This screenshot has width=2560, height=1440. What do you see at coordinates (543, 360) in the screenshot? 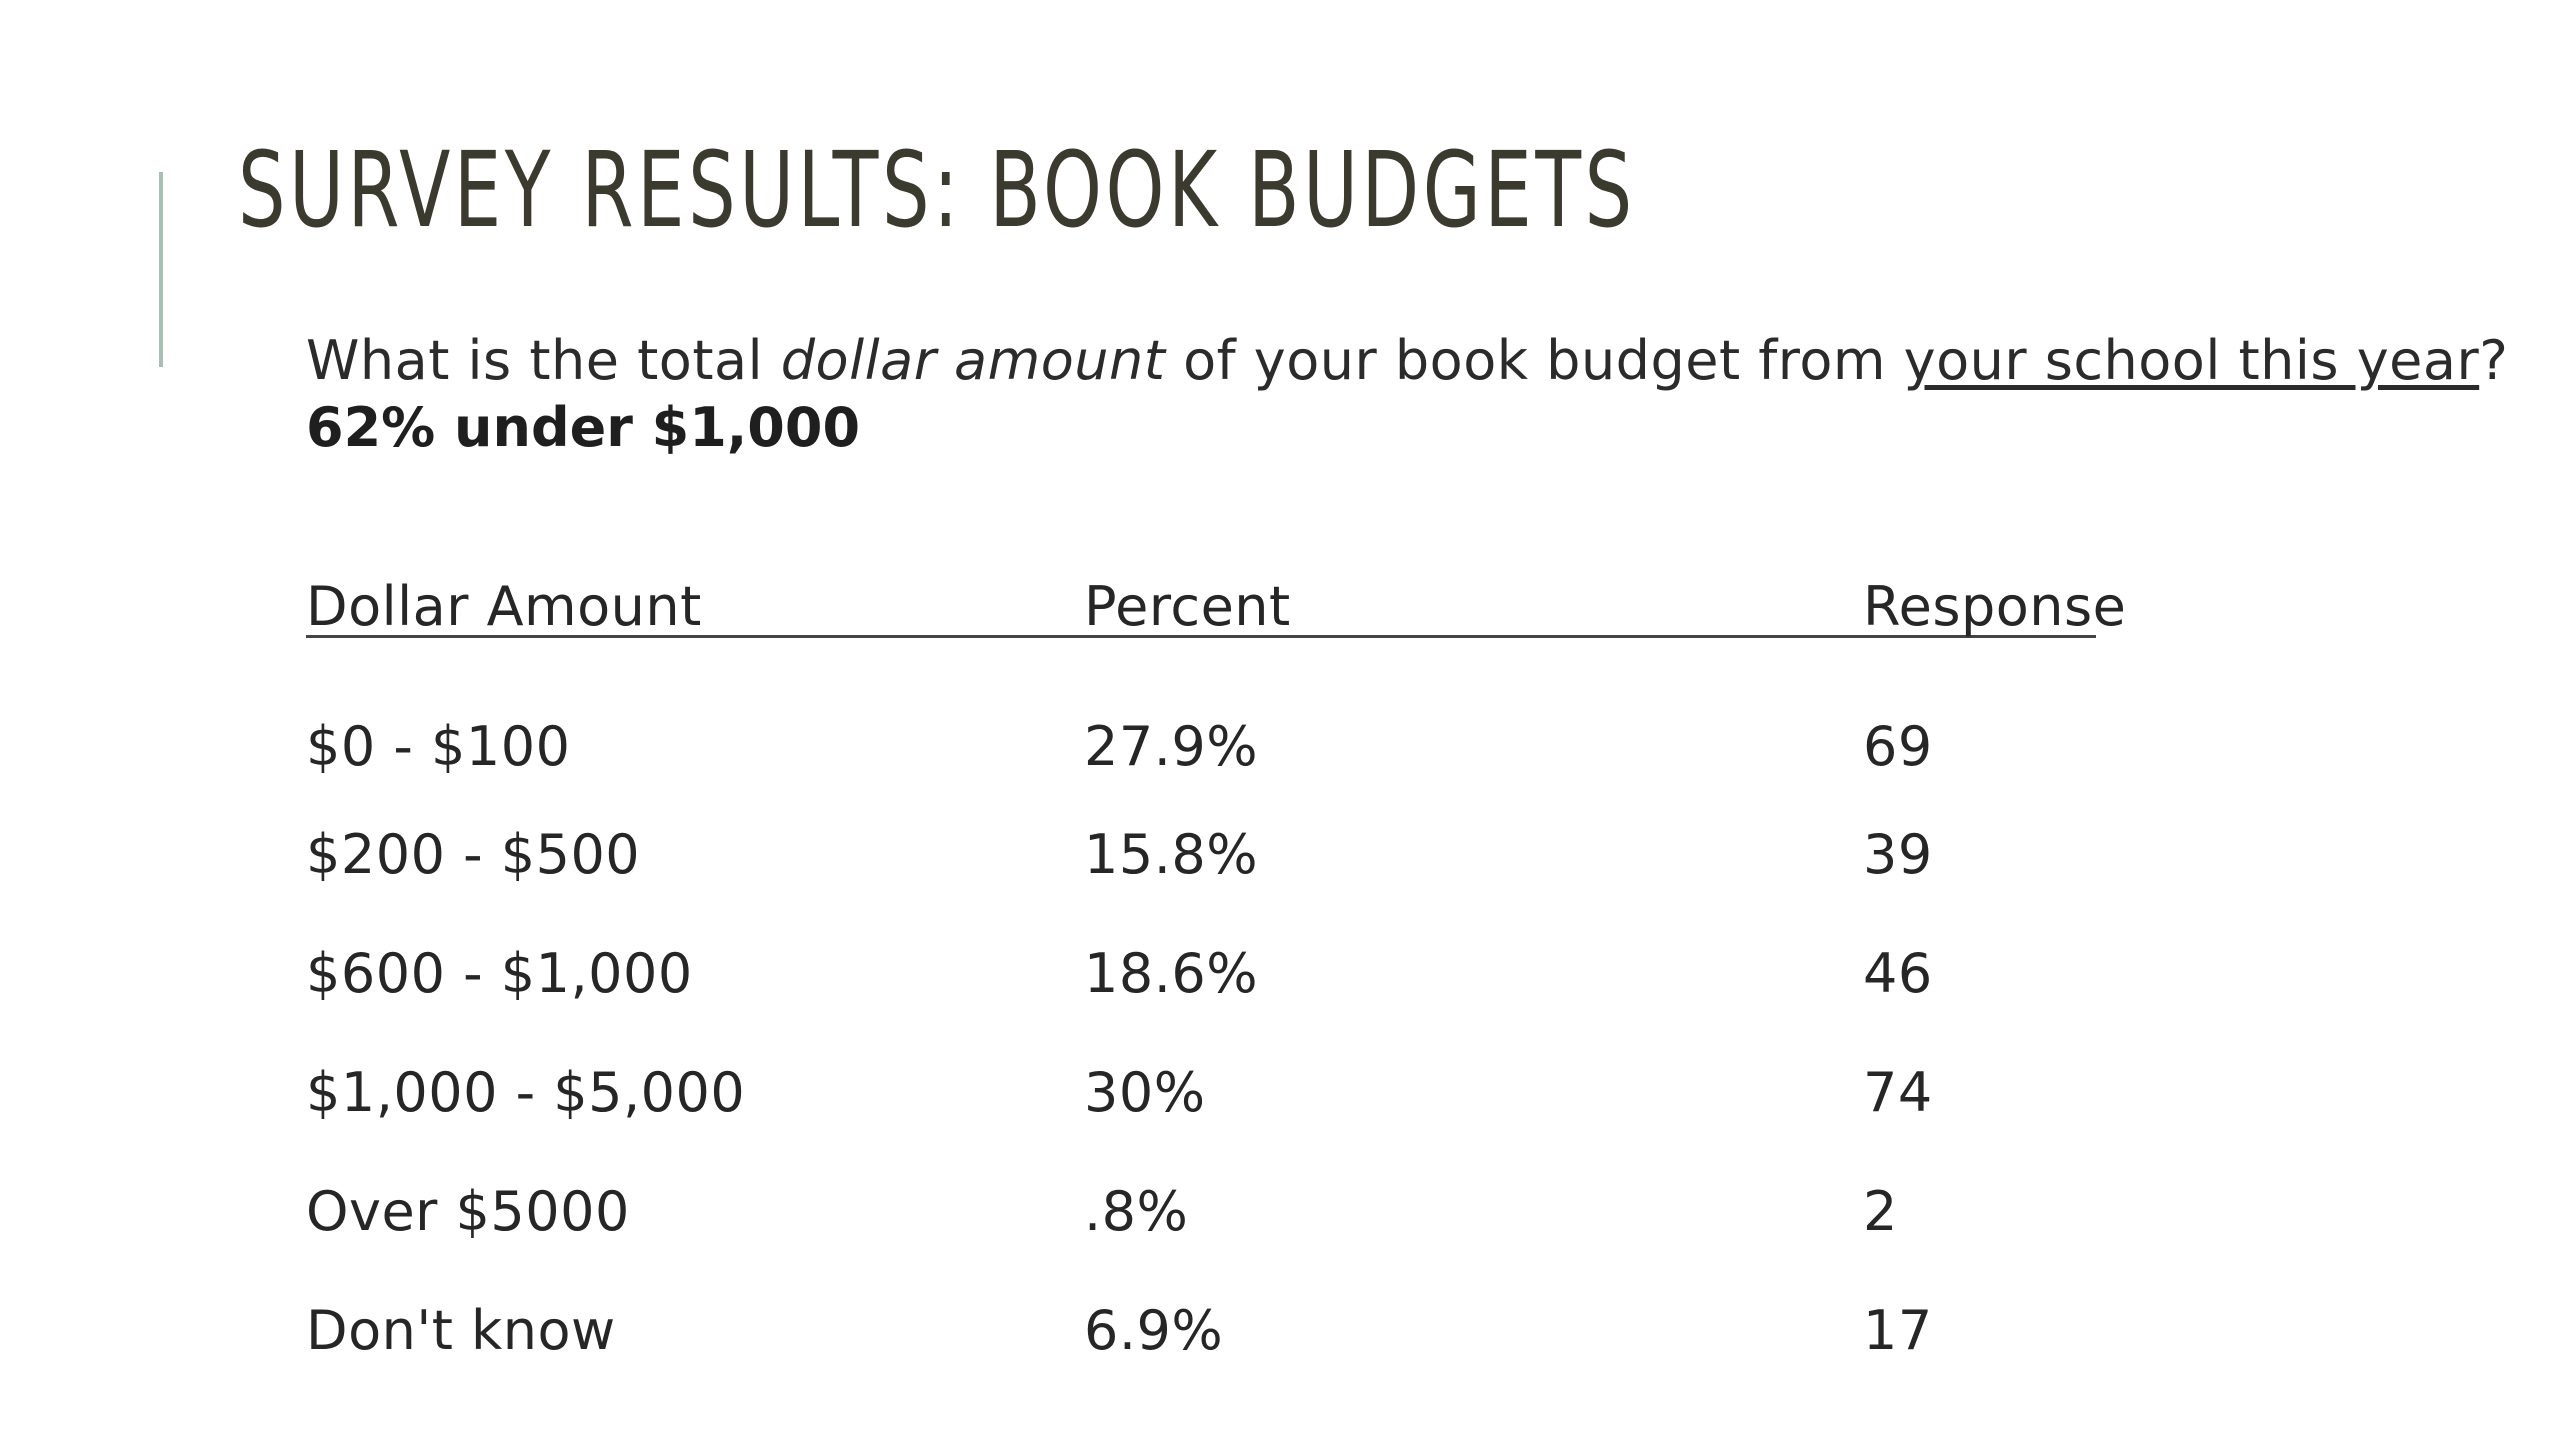
I see `question-text-1: What is the total` at bounding box center [543, 360].